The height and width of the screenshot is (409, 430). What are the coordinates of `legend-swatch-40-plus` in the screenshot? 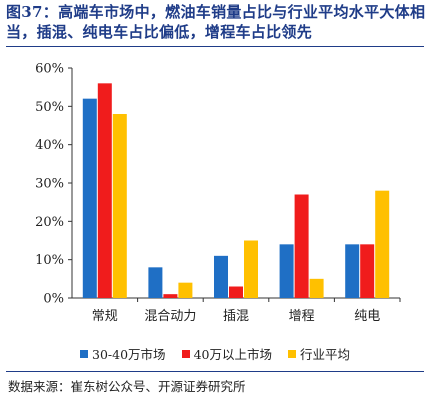 It's located at (185, 353).